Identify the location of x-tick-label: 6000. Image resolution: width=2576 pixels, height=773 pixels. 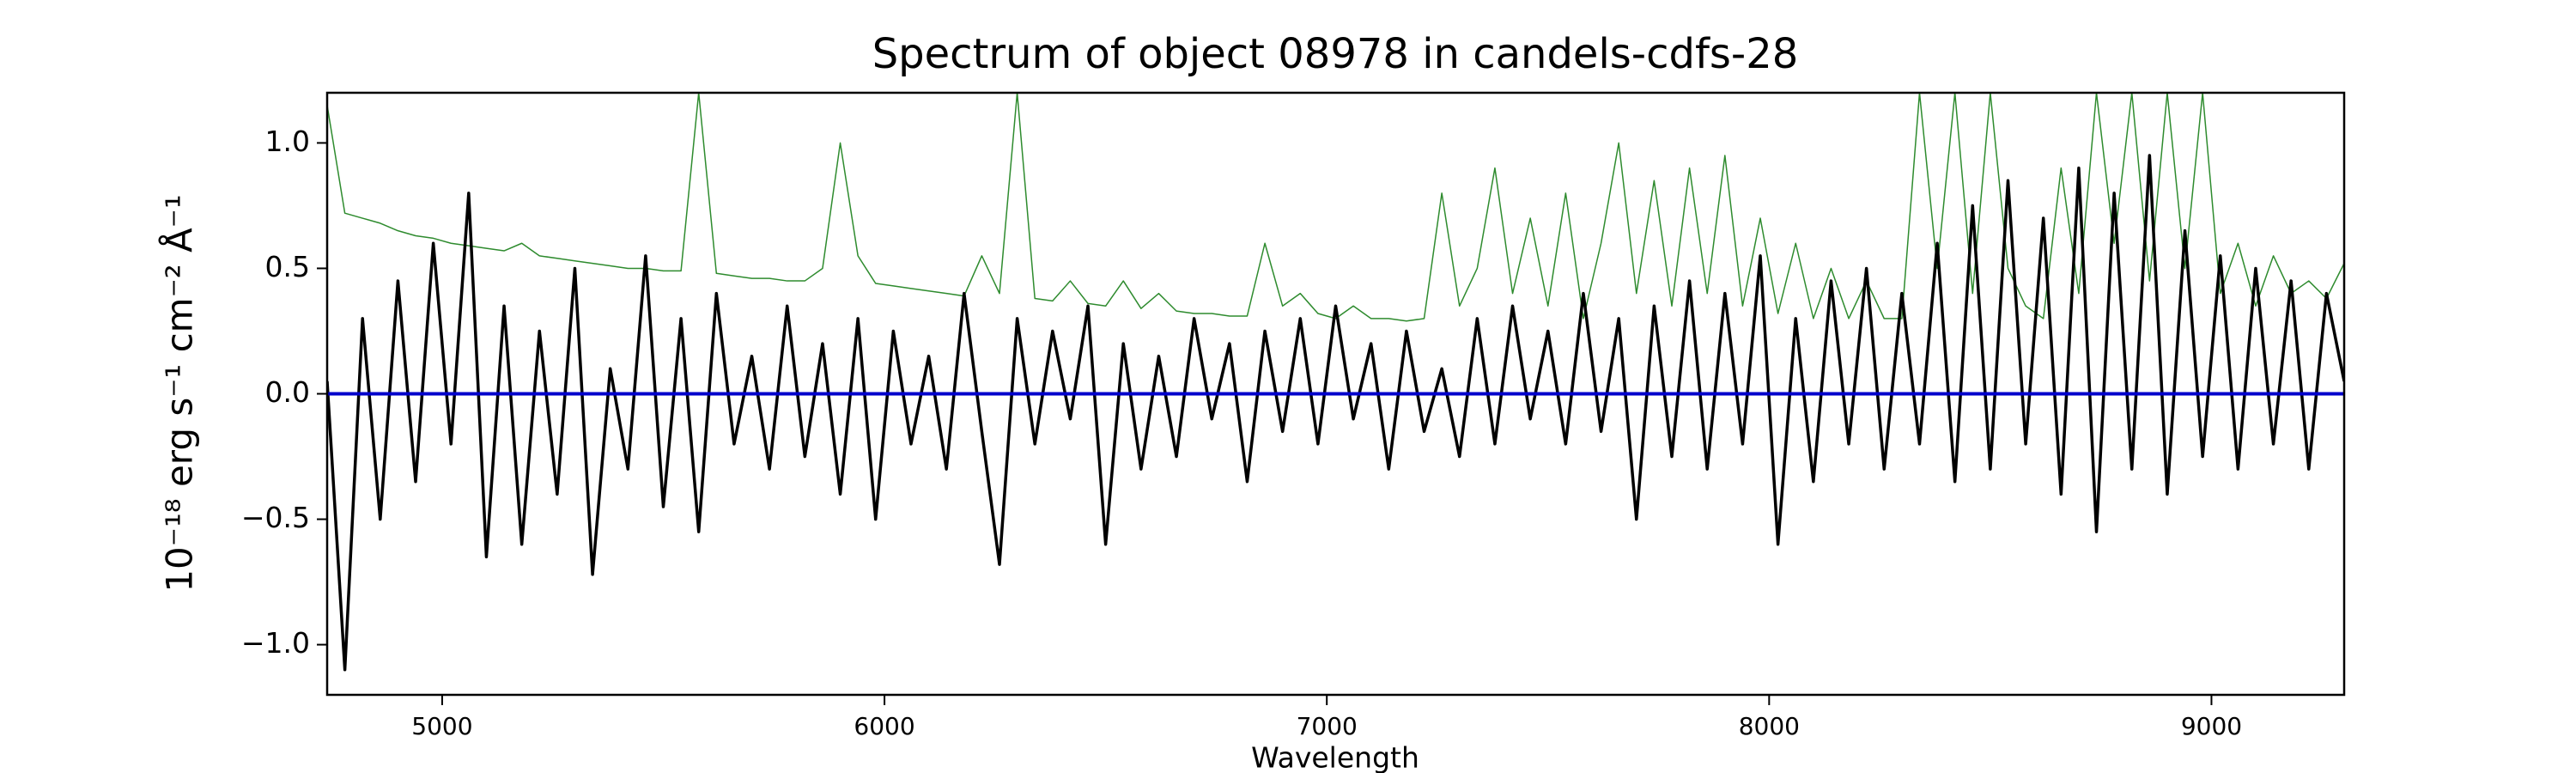
(884, 726).